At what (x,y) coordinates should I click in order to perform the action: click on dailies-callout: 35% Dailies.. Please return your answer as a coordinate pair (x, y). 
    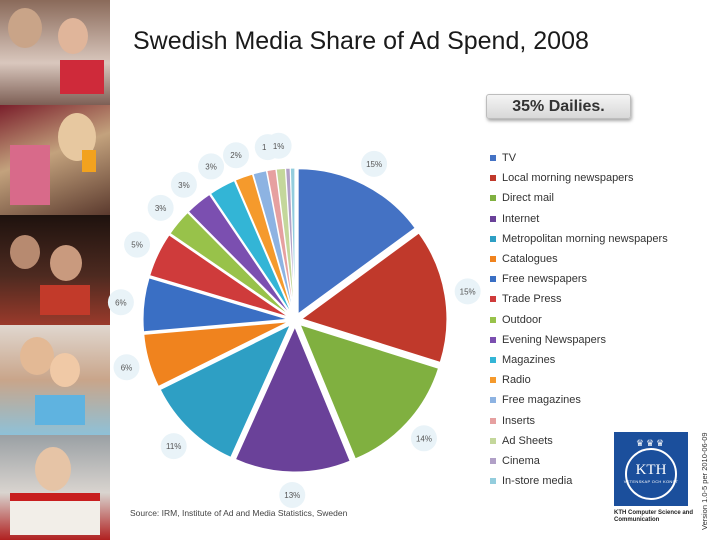
    Looking at the image, I should click on (558, 106).